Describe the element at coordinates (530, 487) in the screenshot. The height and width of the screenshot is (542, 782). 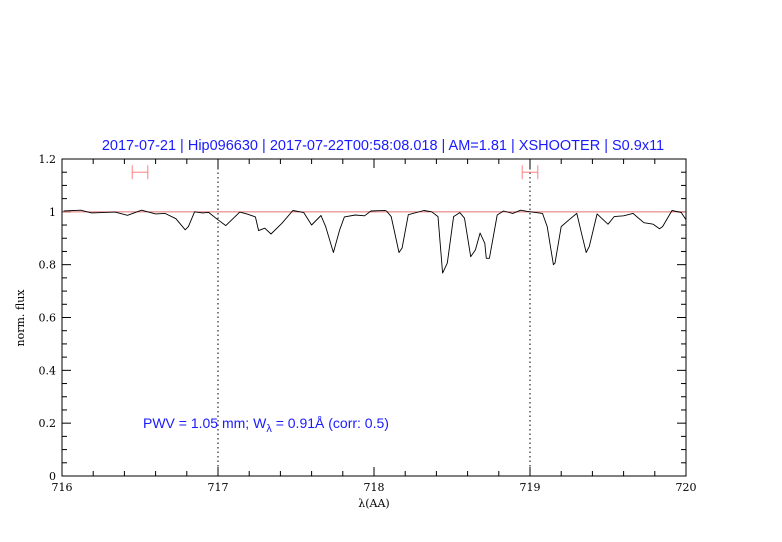
I see `x-tick-label: 719` at that location.